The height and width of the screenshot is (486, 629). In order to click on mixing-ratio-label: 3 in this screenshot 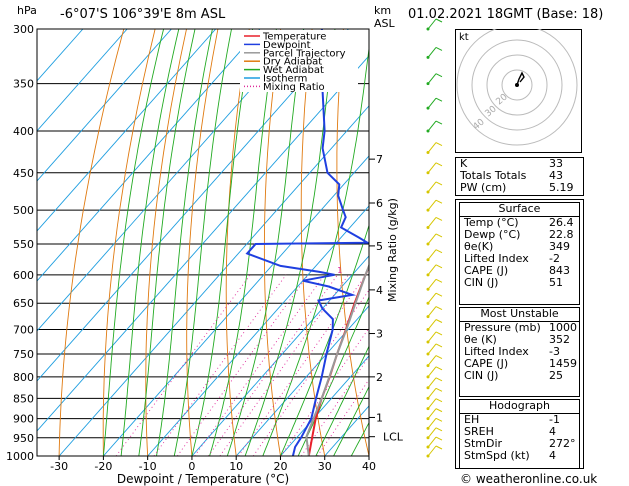, I will do `click(401, 270)`.